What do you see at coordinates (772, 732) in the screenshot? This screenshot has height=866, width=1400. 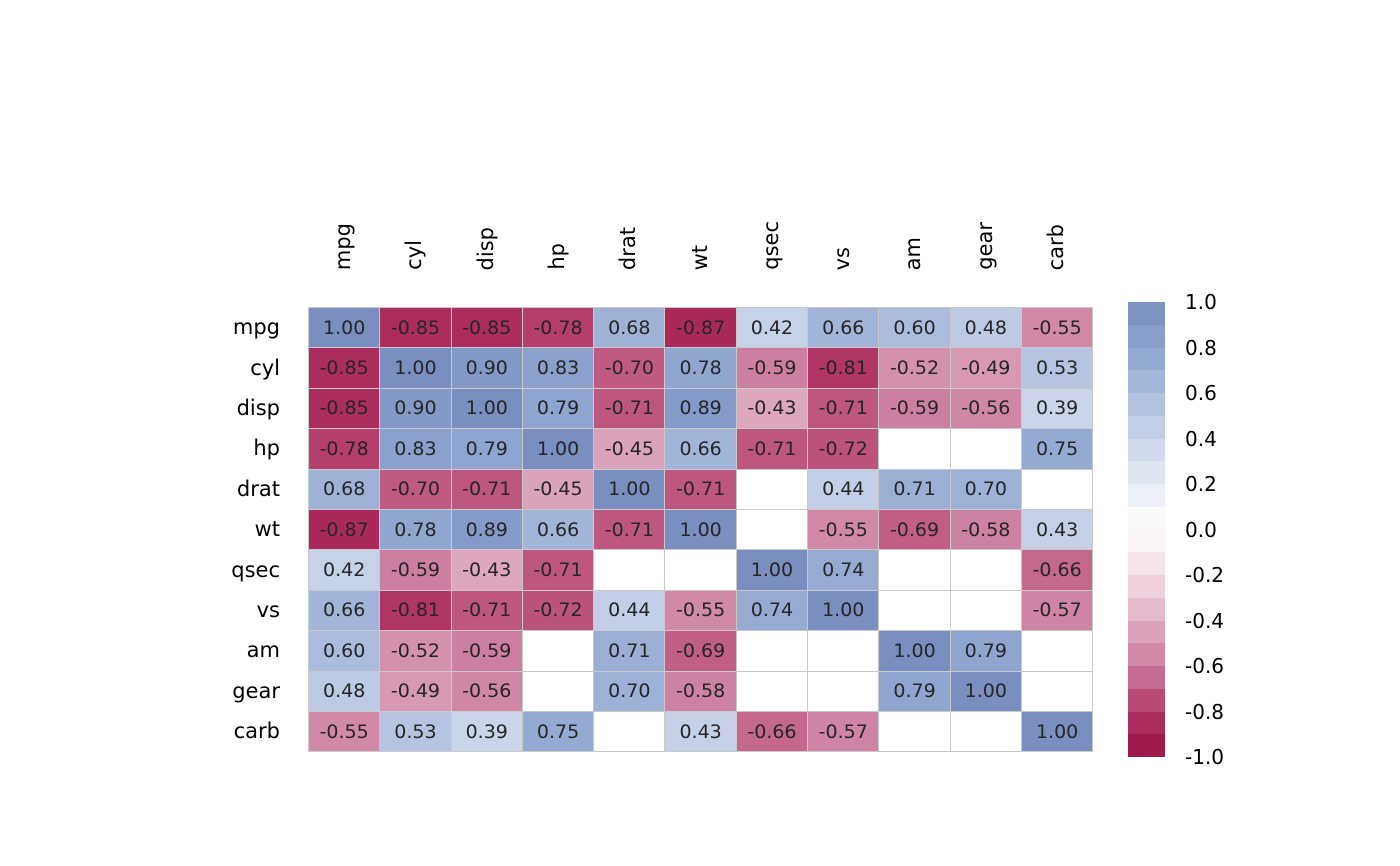 I see `heatmap-cell: -0.66` at bounding box center [772, 732].